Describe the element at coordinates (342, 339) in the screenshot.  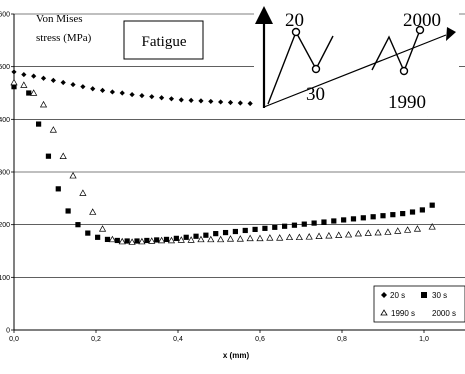
I see `x-tick-label: 0,8` at that location.